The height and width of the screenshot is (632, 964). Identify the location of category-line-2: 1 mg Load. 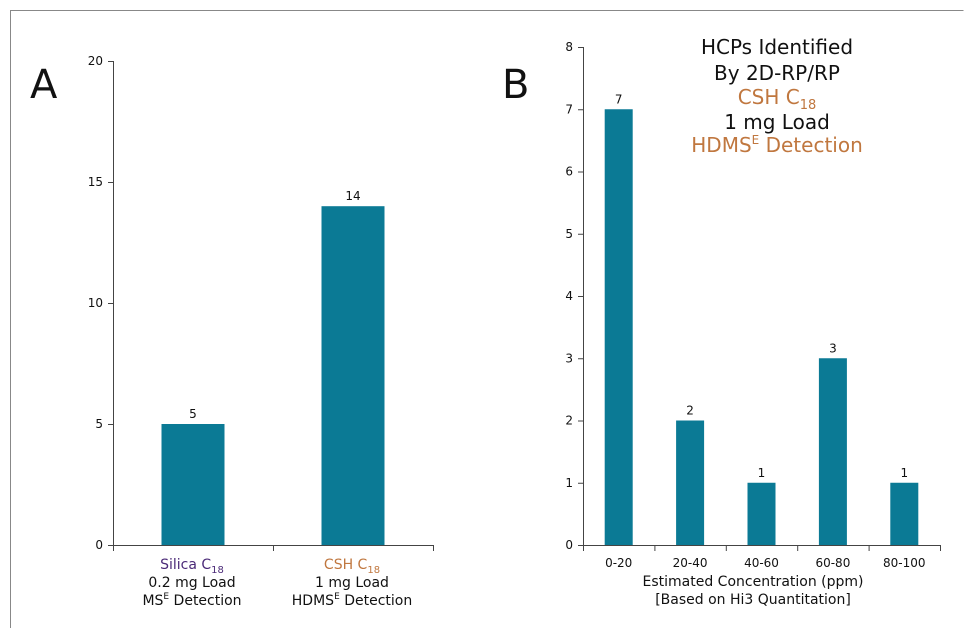
(352, 583).